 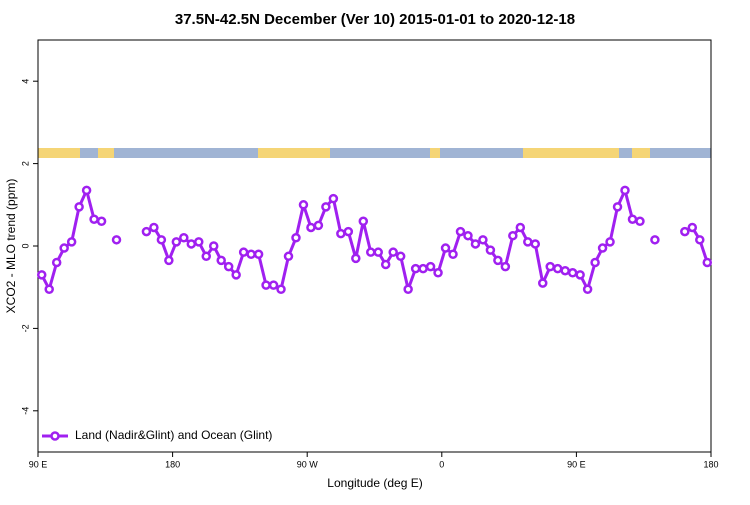 I want to click on y-tick-label: -2, so click(x=25, y=328).